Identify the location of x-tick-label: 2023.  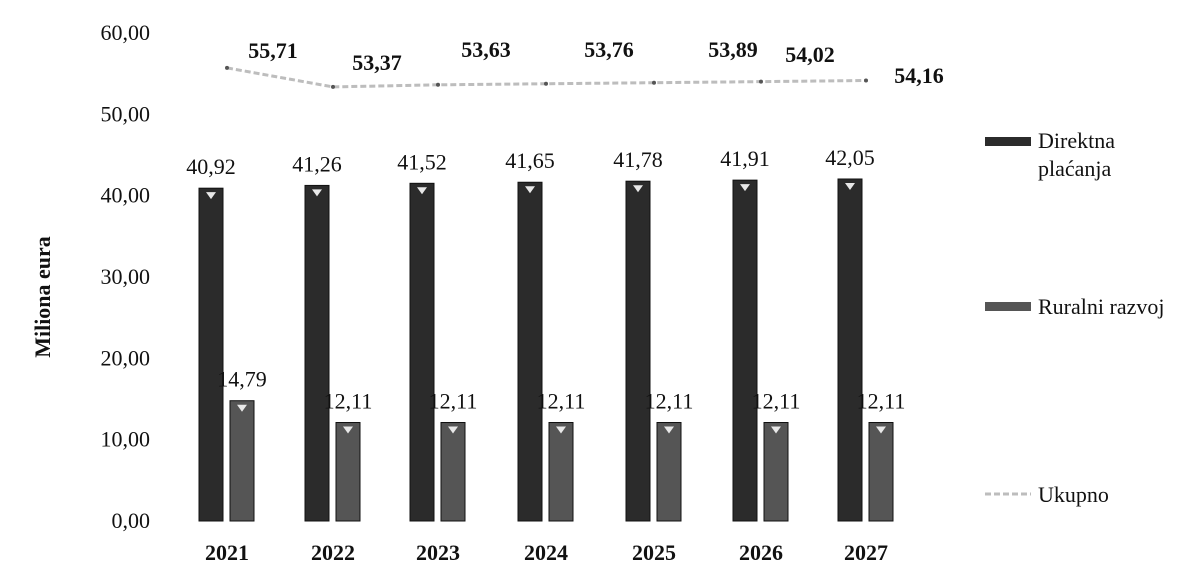
(438, 552).